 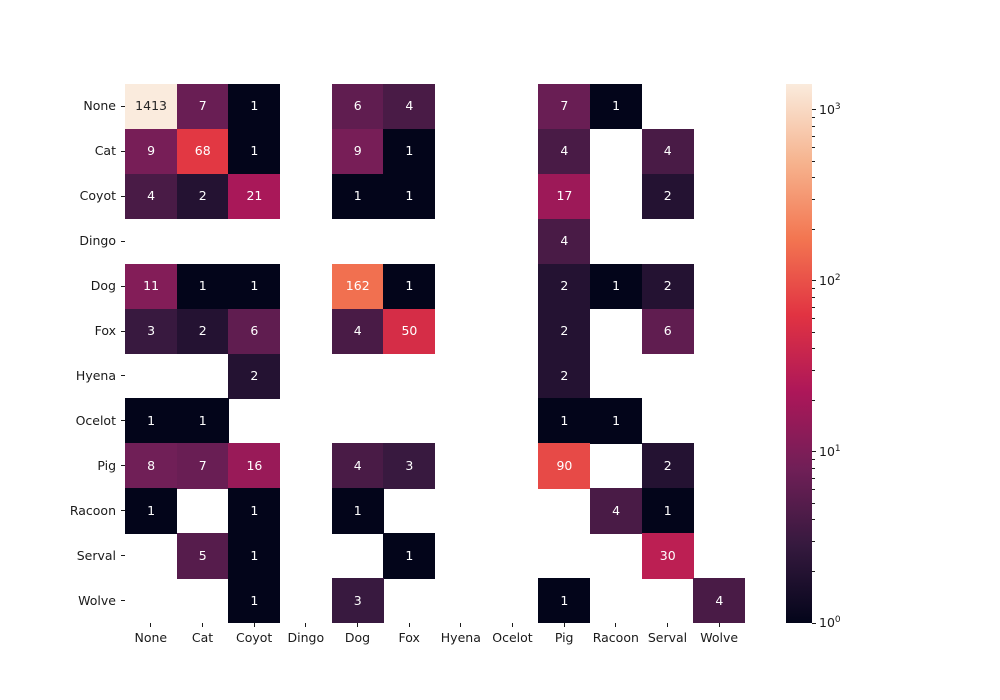 What do you see at coordinates (97, 241) in the screenshot?
I see `y-tick-label: Dingo` at bounding box center [97, 241].